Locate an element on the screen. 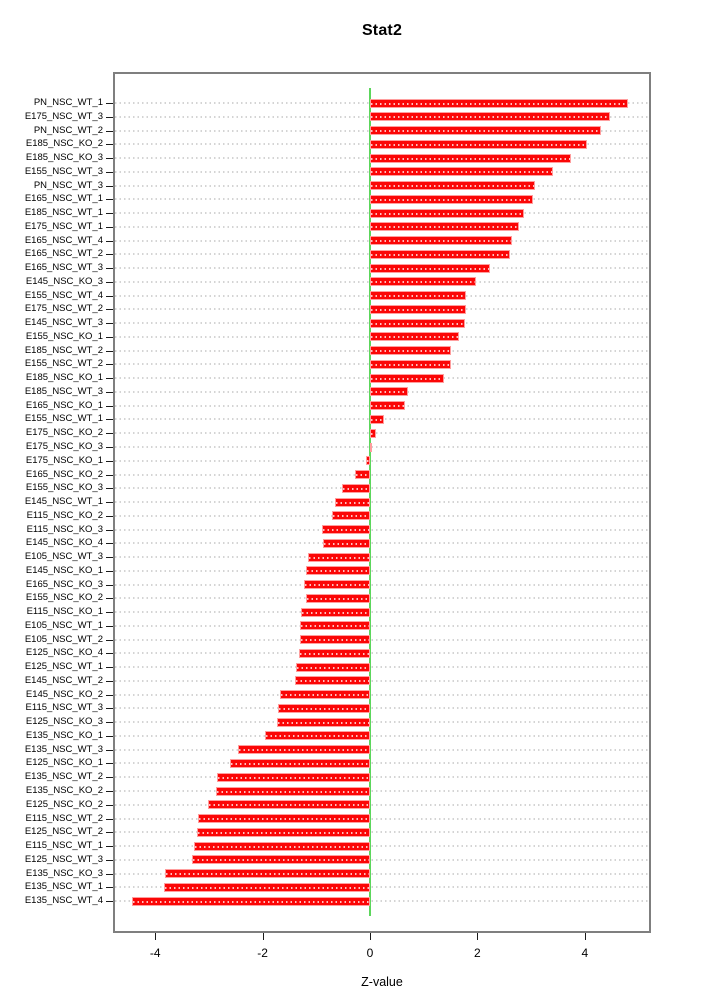 Image resolution: width=720 pixels, height=1005 pixels. x-axis-tick-label: 2 is located at coordinates (477, 953).